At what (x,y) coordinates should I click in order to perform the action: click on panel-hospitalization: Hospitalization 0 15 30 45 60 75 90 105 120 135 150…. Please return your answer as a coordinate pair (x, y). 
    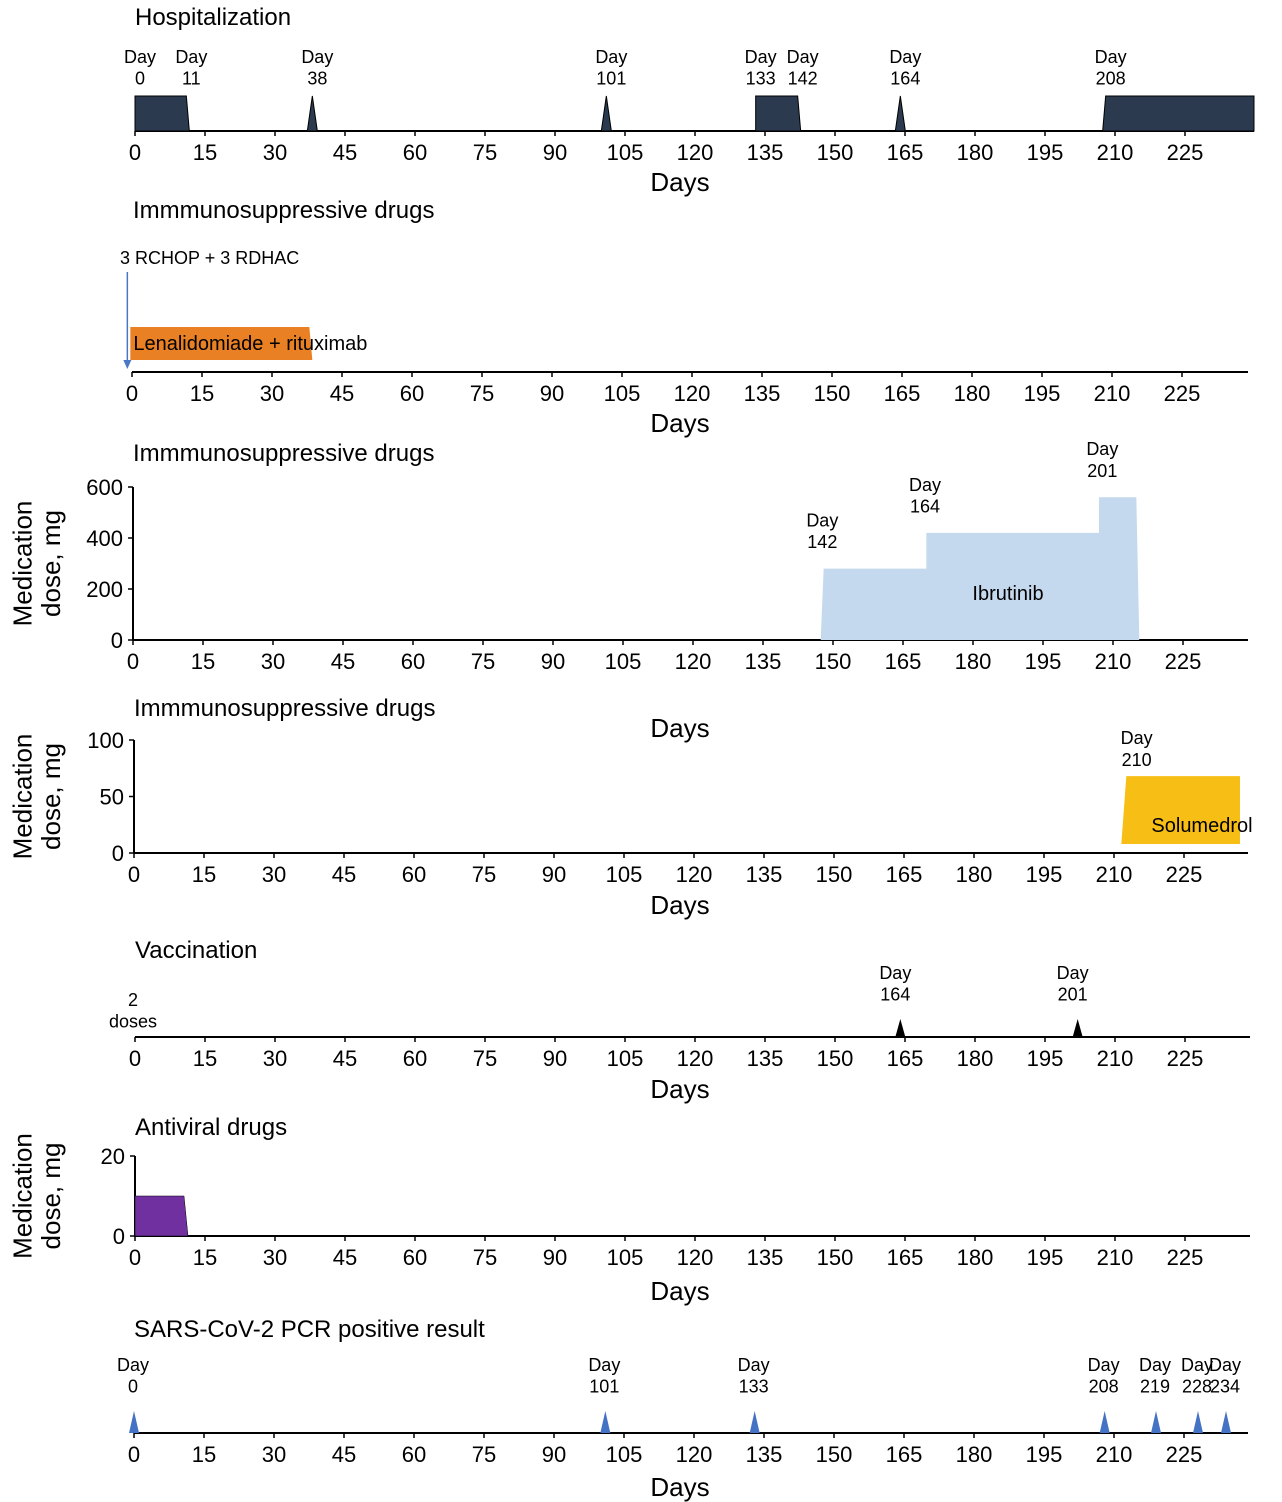
    Looking at the image, I should click on (689, 100).